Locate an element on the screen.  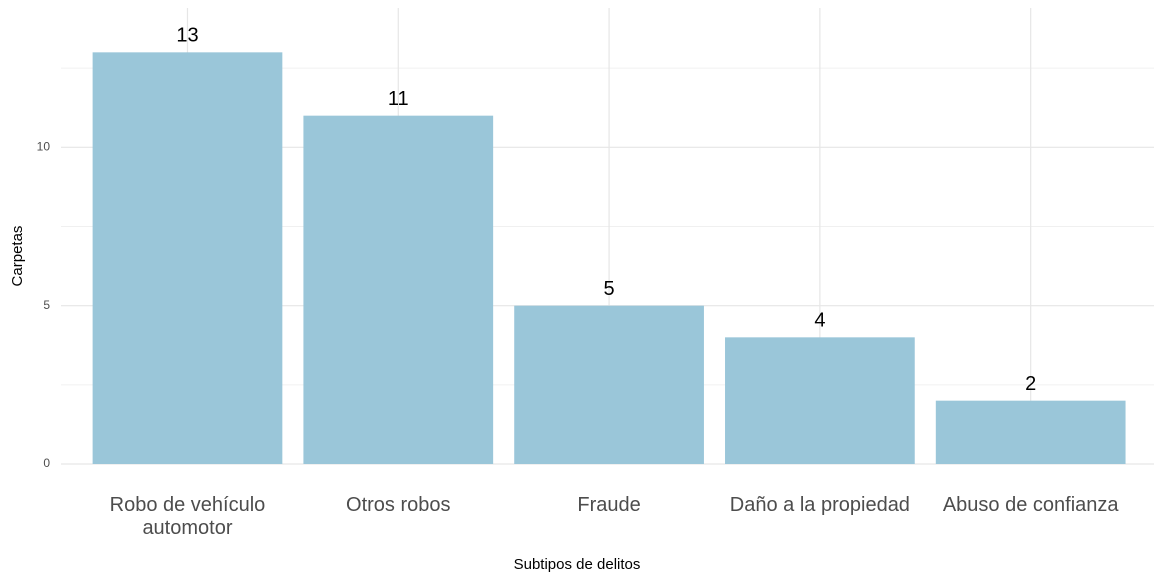
data-label: 13 is located at coordinates (187, 36).